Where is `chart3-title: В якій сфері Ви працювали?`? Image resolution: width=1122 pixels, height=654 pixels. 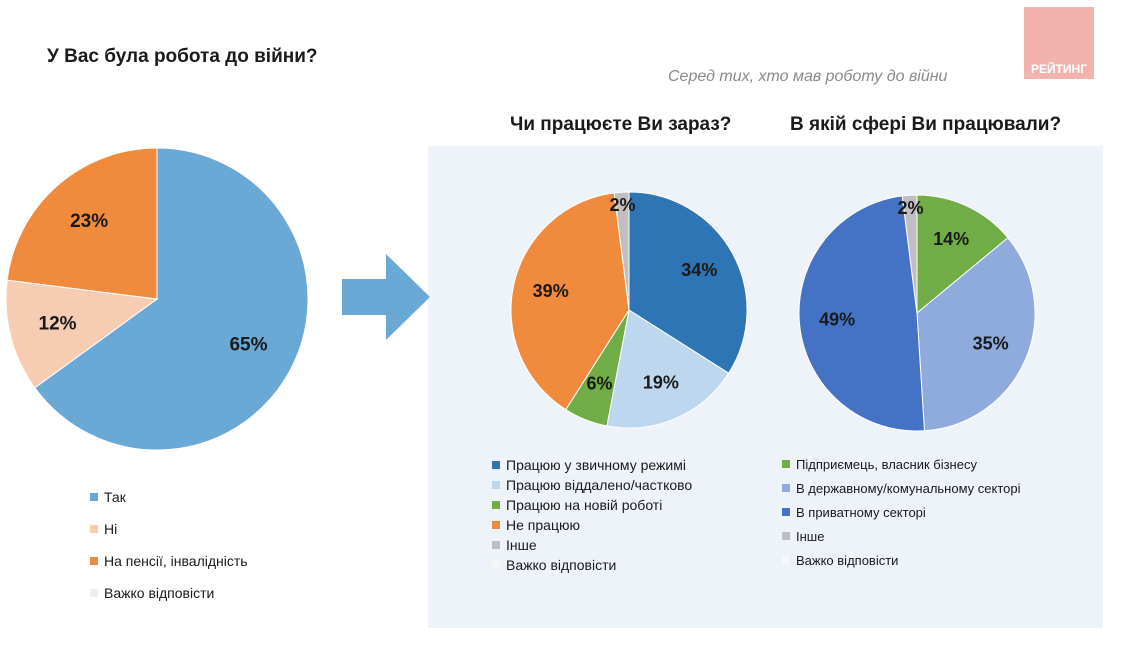
chart3-title: В якій сфері Ви працювали? is located at coordinates (926, 124).